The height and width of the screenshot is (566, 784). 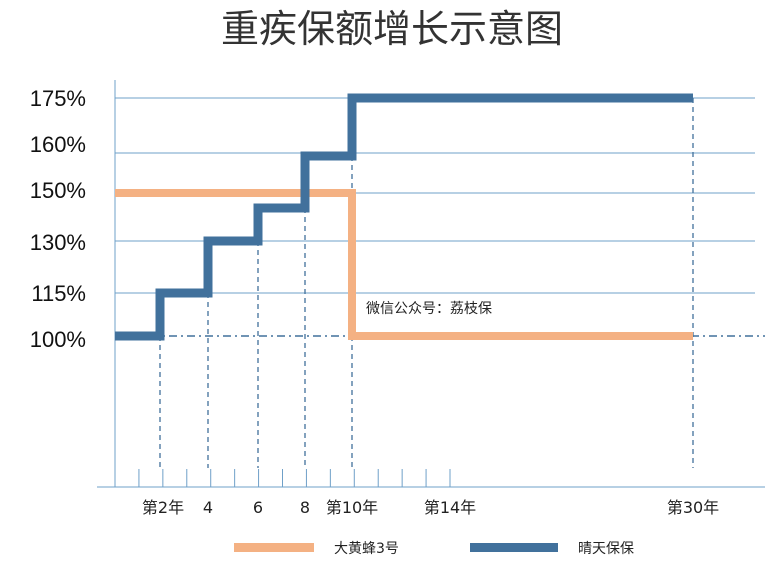 What do you see at coordinates (693, 507) in the screenshot?
I see `x-tick-label: 第30年` at bounding box center [693, 507].